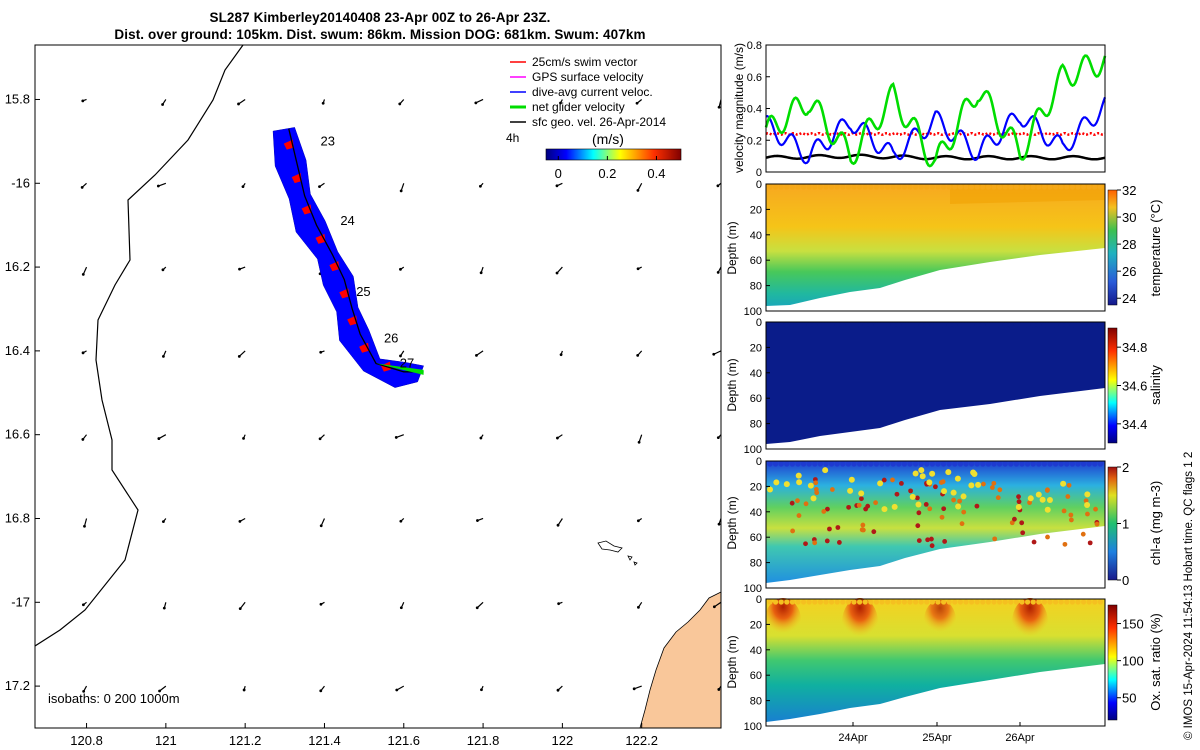 The height and width of the screenshot is (750, 1200). Describe the element at coordinates (288, 144) in the screenshot. I see `swim-vector-group` at that location.